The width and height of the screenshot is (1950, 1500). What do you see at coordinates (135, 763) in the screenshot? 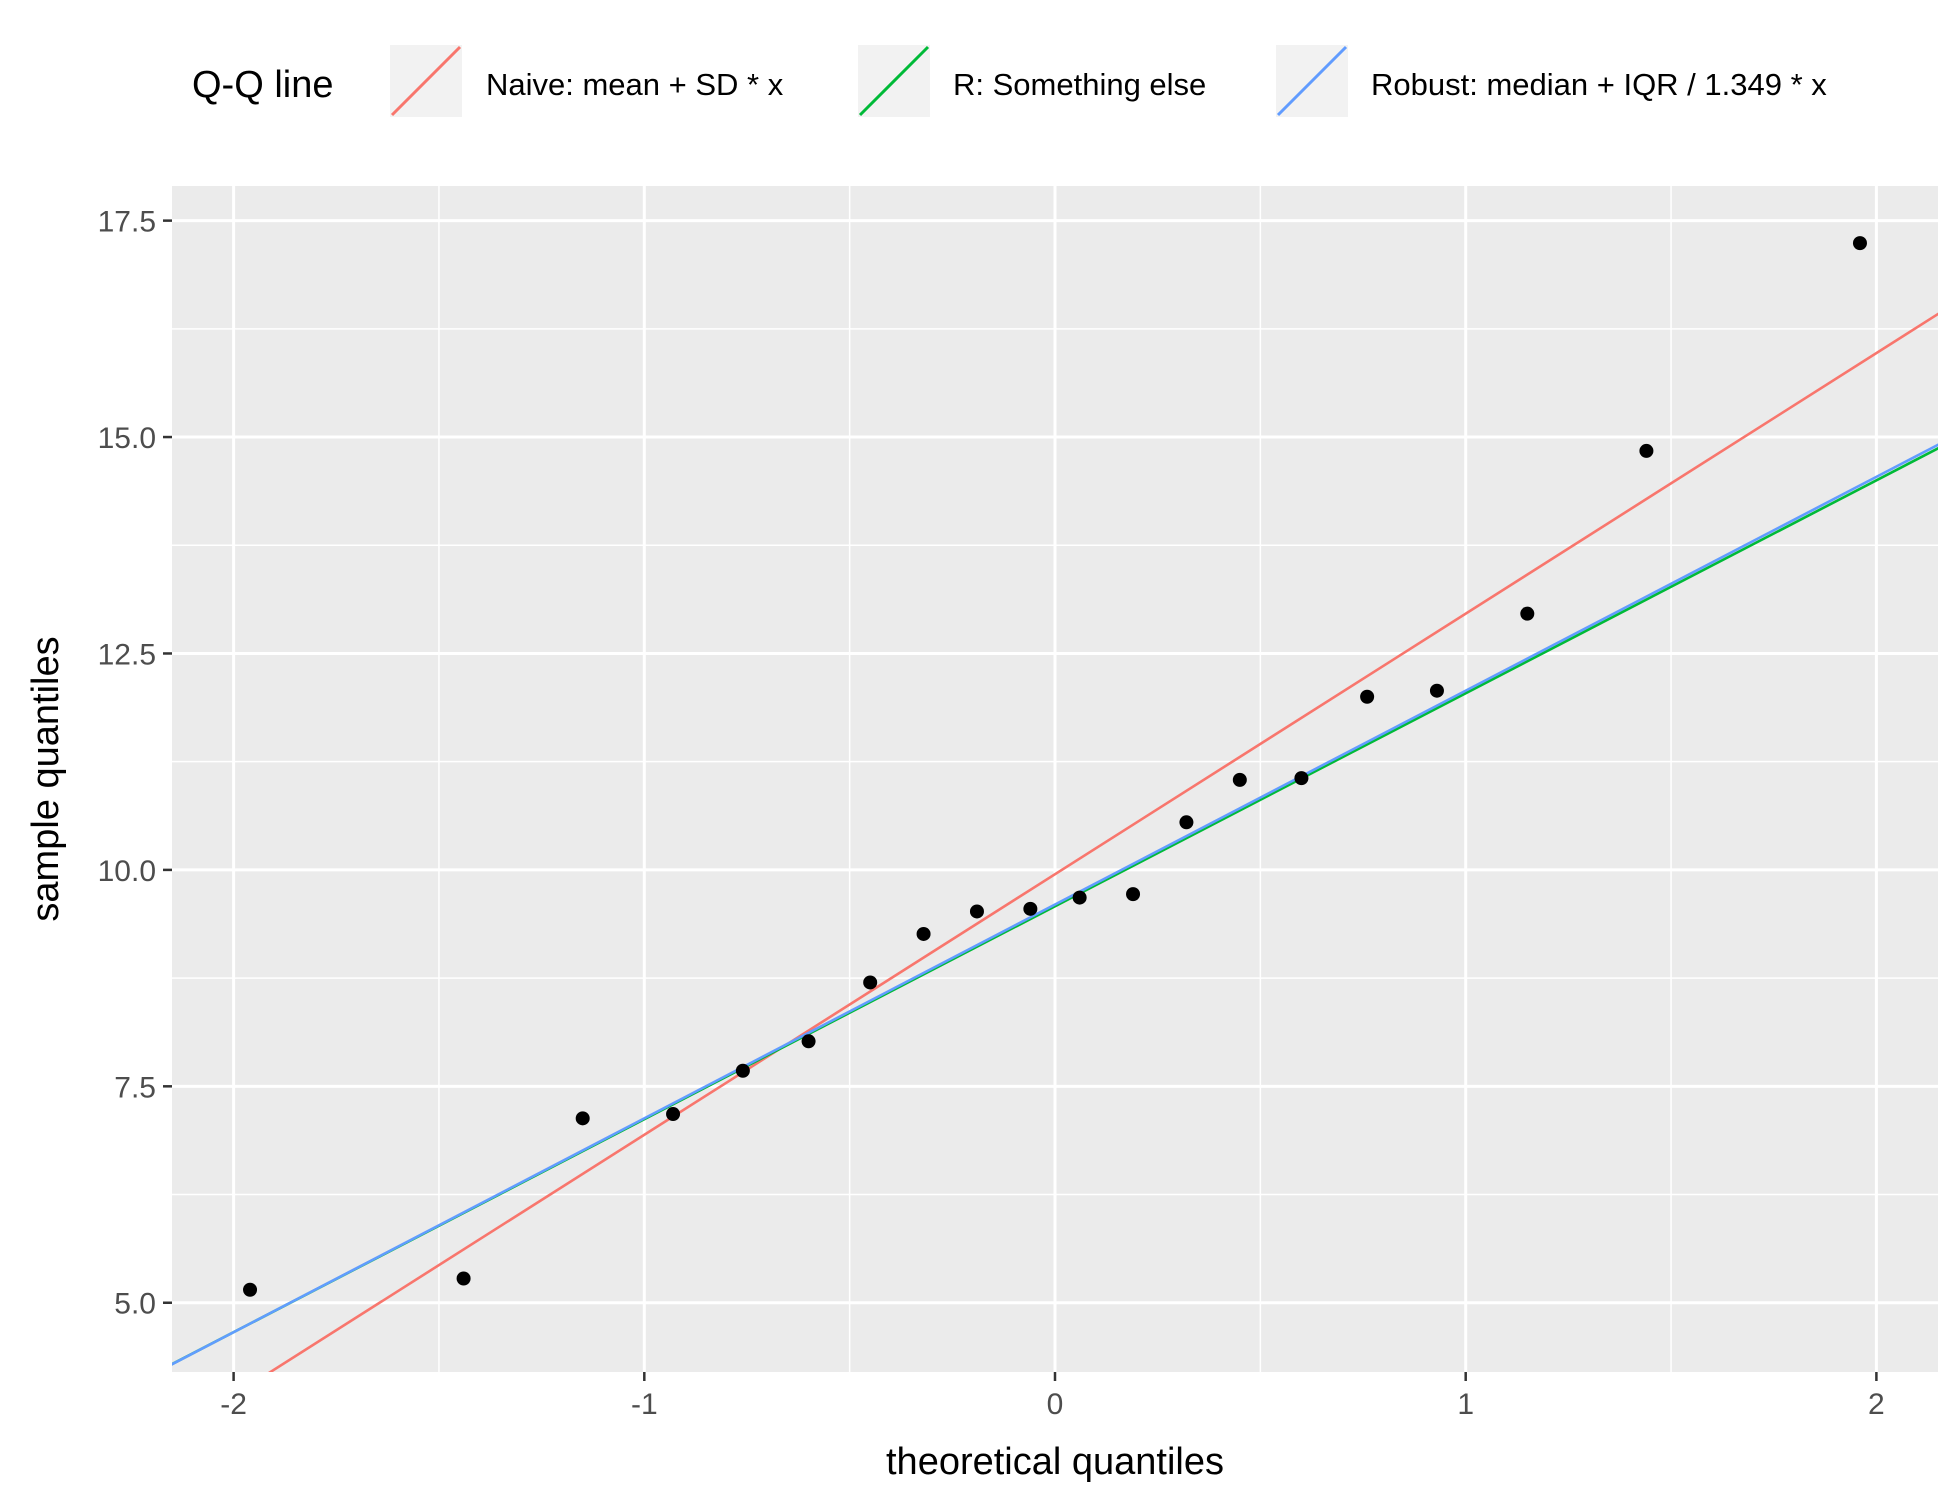
I see `y-axis: 5.0 7.5 10.0 12.5 15.0 17.5` at bounding box center [135, 763].